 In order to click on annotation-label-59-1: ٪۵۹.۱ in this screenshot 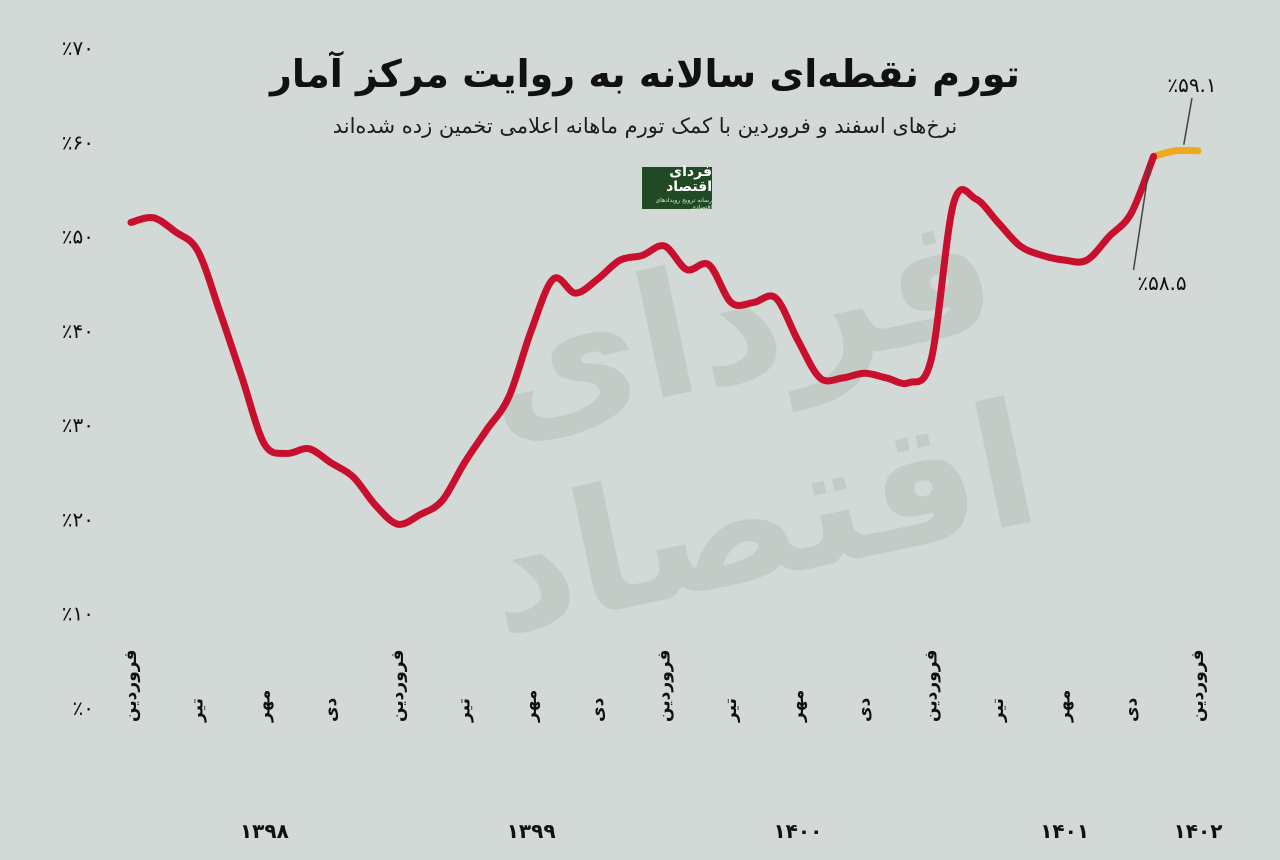, I will do `click(1191, 85)`.